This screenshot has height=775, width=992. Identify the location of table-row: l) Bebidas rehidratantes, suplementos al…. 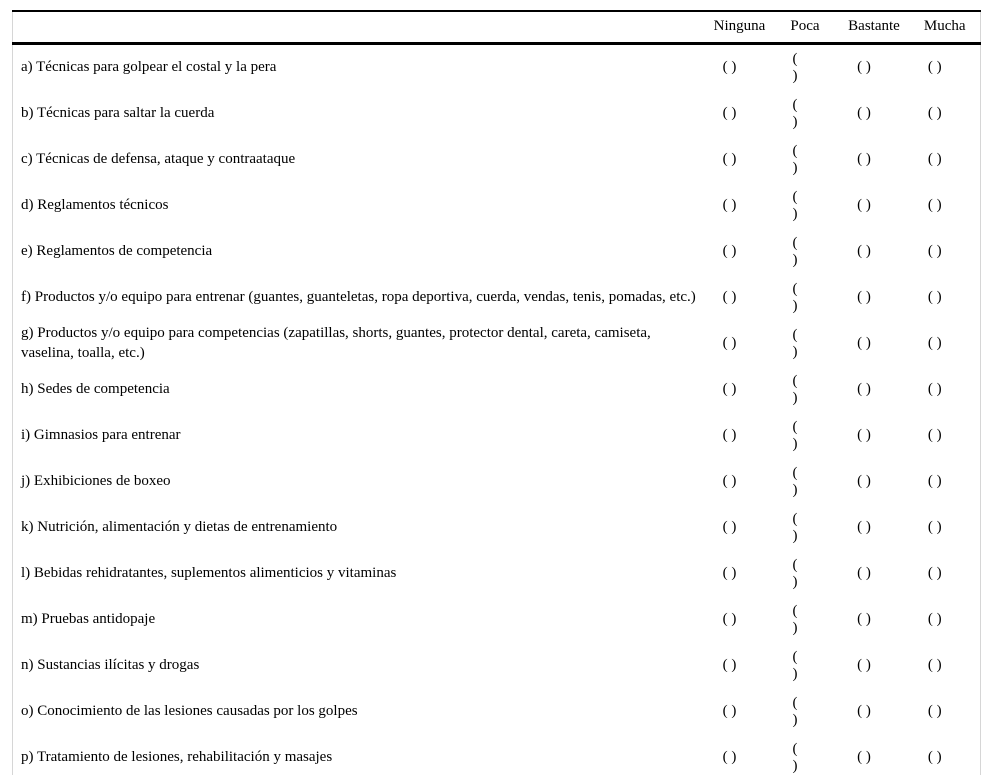
(497, 574).